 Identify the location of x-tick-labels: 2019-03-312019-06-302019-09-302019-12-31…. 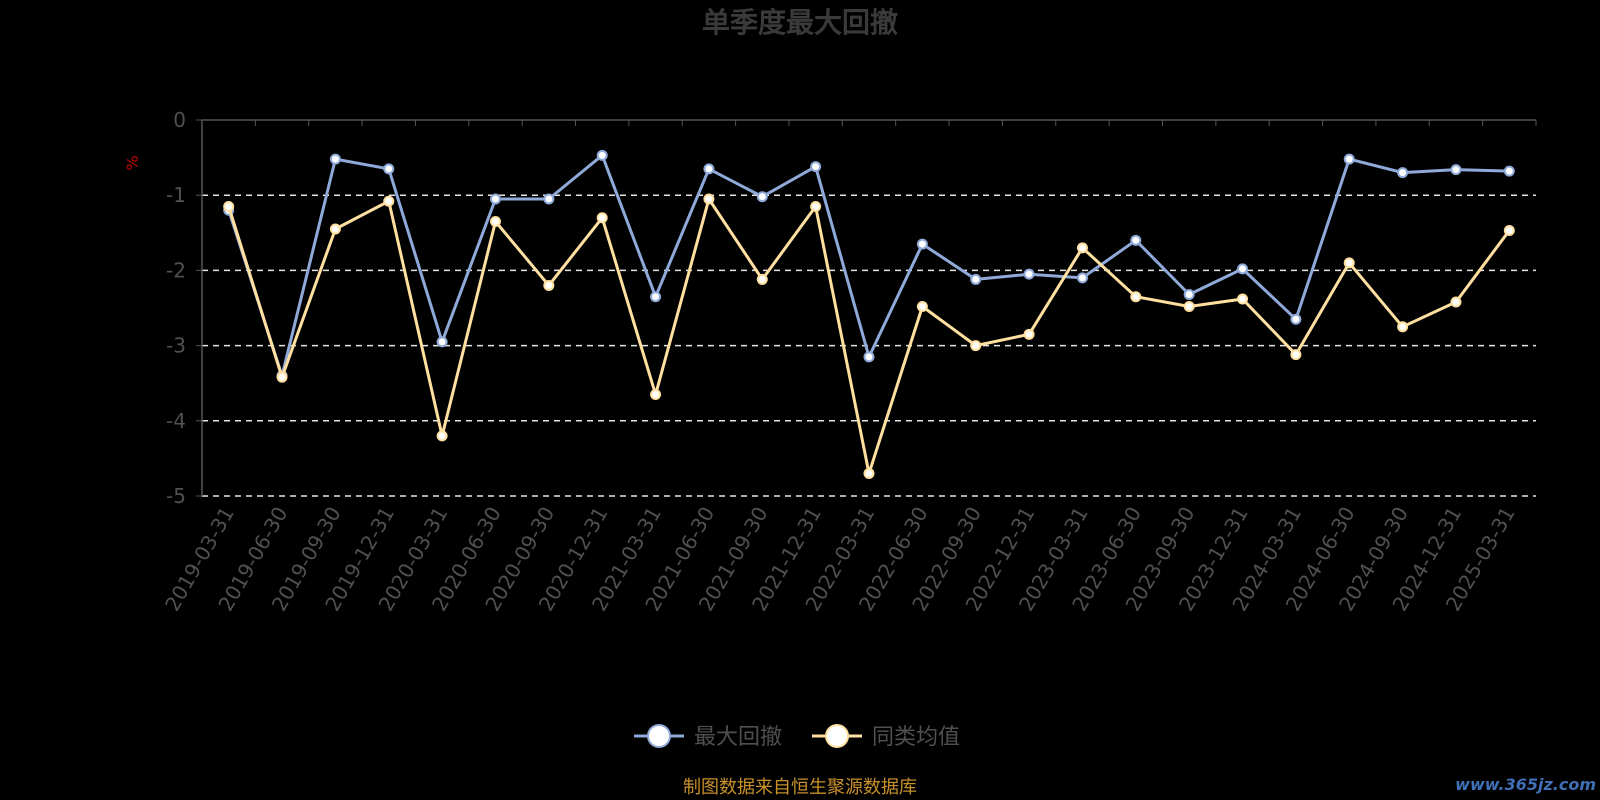
(840, 558).